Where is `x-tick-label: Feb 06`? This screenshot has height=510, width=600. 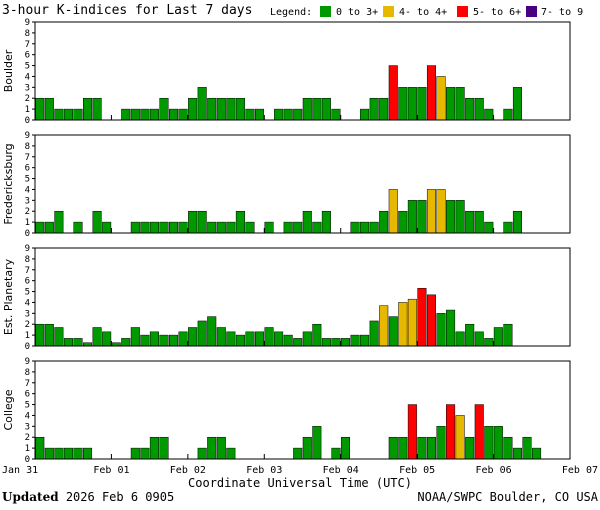 x-tick-label: Feb 06 is located at coordinates (494, 470).